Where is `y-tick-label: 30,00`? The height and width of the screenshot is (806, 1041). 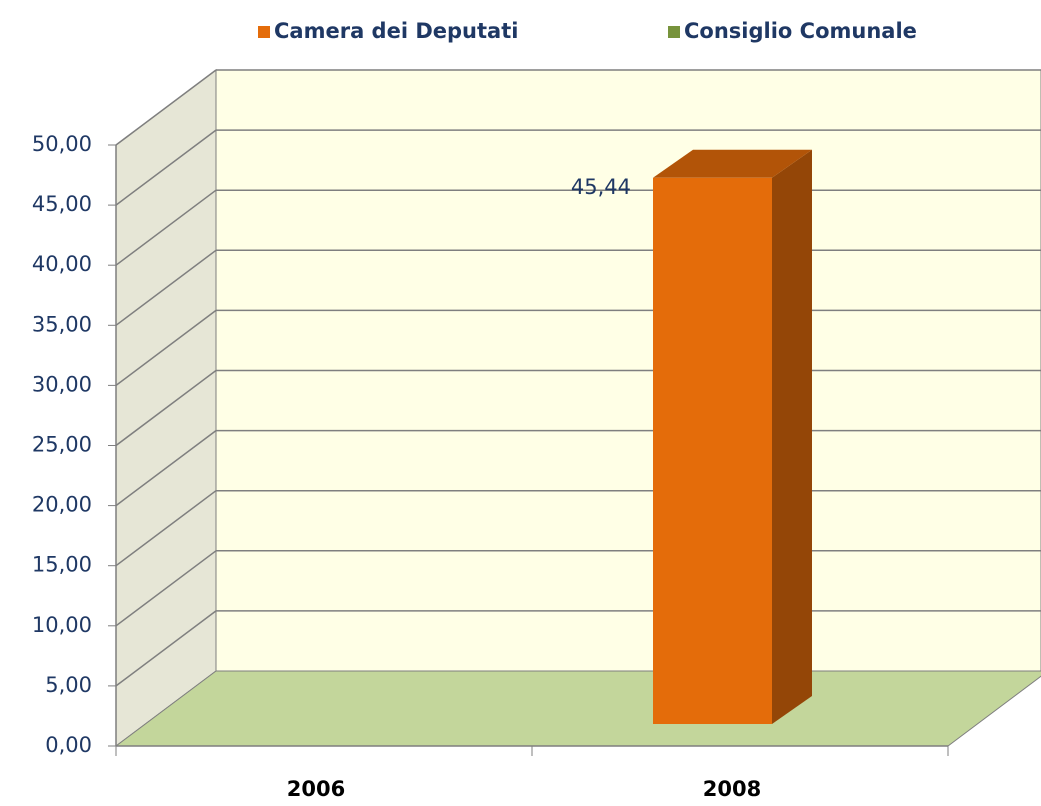 y-tick-label: 30,00 is located at coordinates (62, 384).